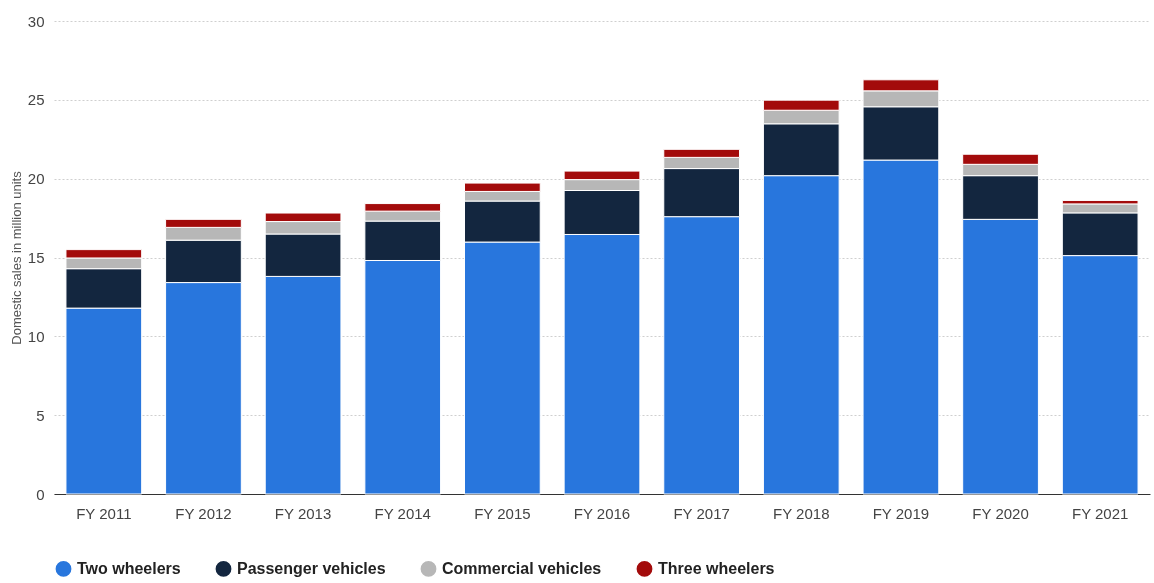 This screenshot has width=1154, height=583. What do you see at coordinates (129, 568) in the screenshot?
I see `legend-label: Two wheelers` at bounding box center [129, 568].